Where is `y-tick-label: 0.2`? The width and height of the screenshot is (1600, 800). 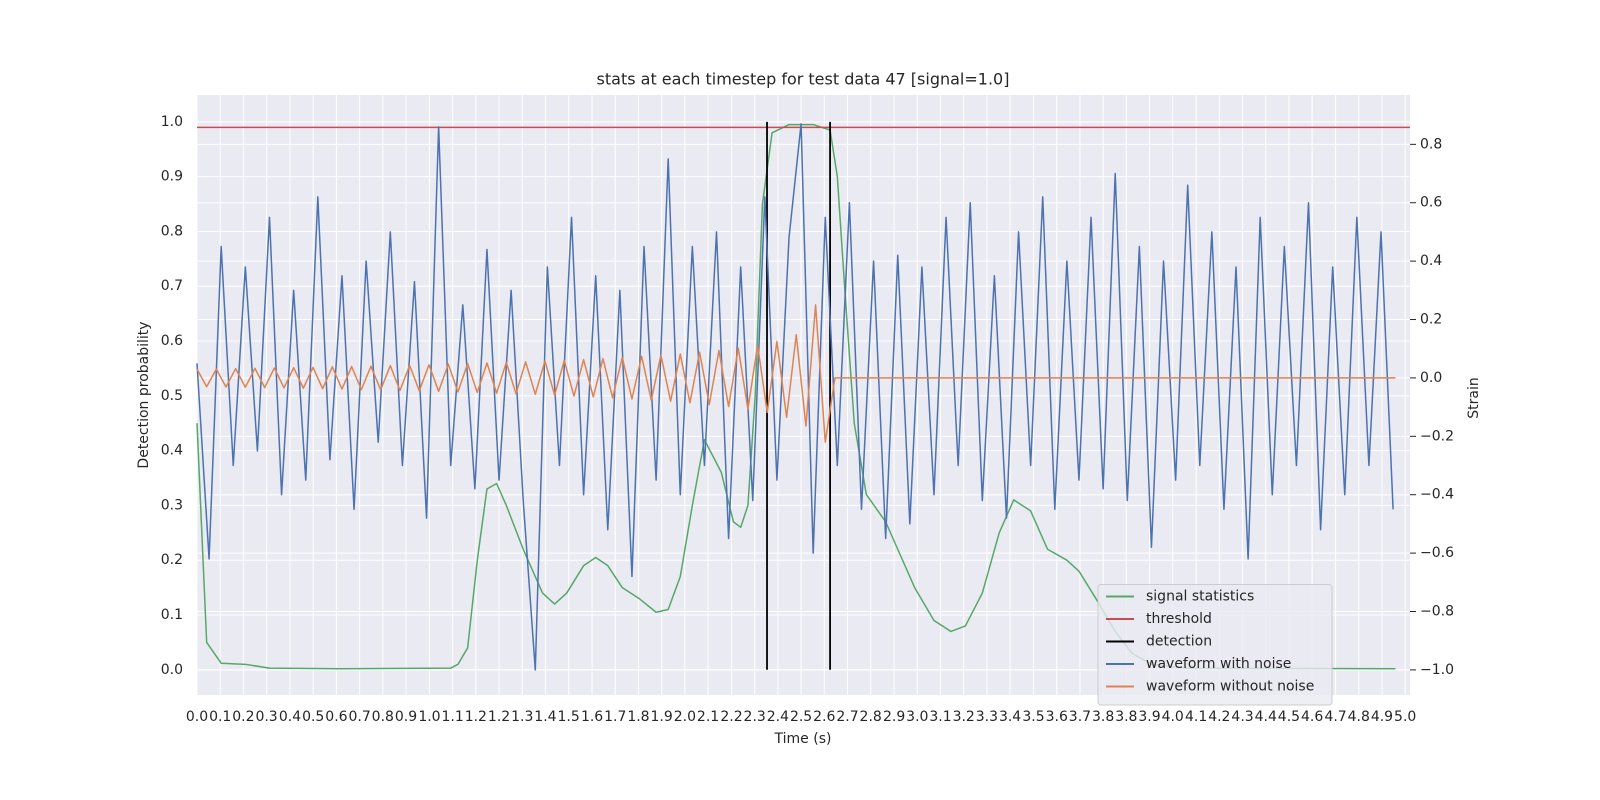 y-tick-label: 0.2 is located at coordinates (172, 560).